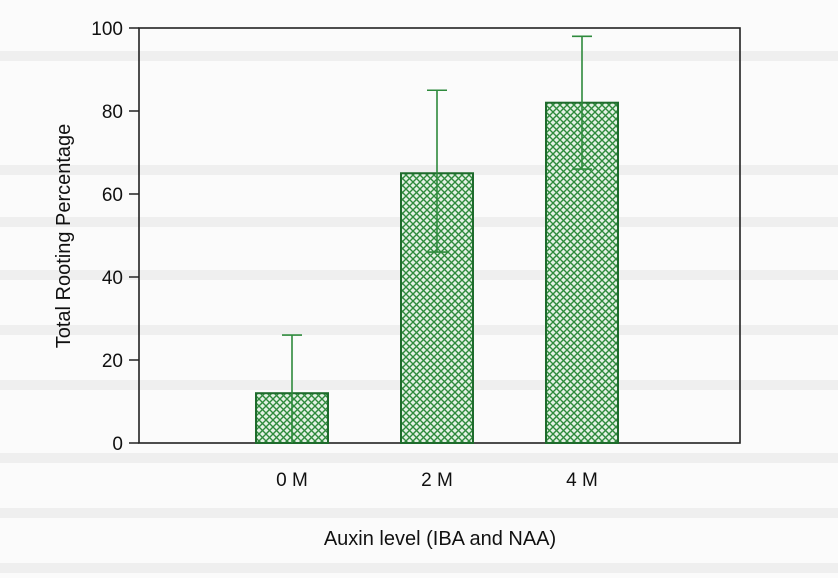  What do you see at coordinates (107, 29) in the screenshot?
I see `y-tick-label: 100` at bounding box center [107, 29].